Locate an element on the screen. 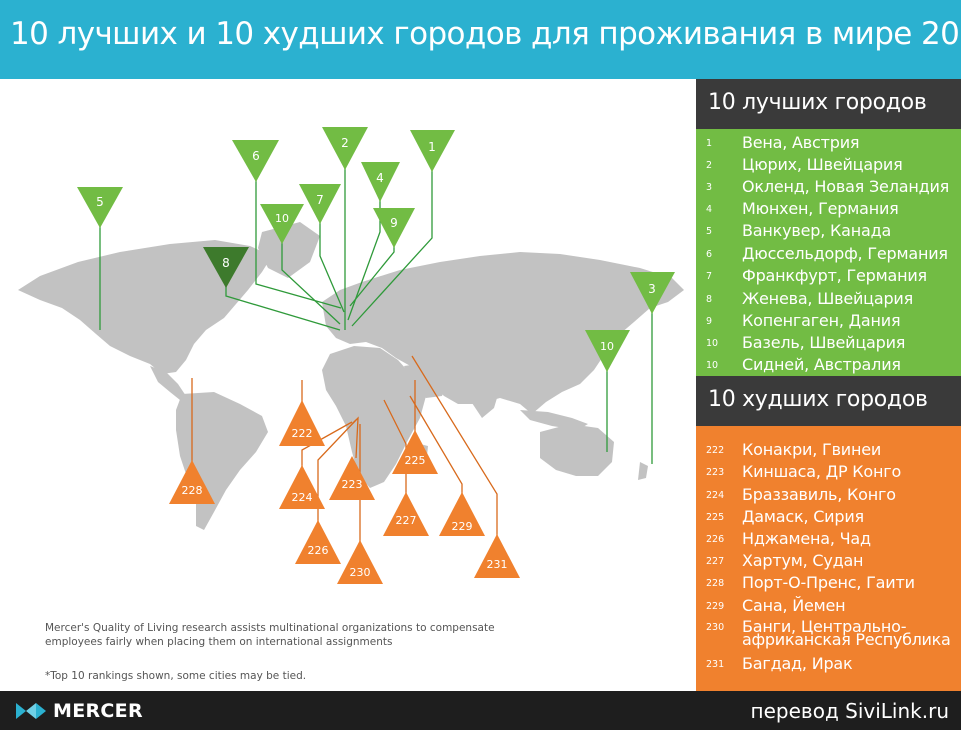 This screenshot has height=730, width=961. list-item: 8 Женева, Швейцария is located at coordinates (828, 299).